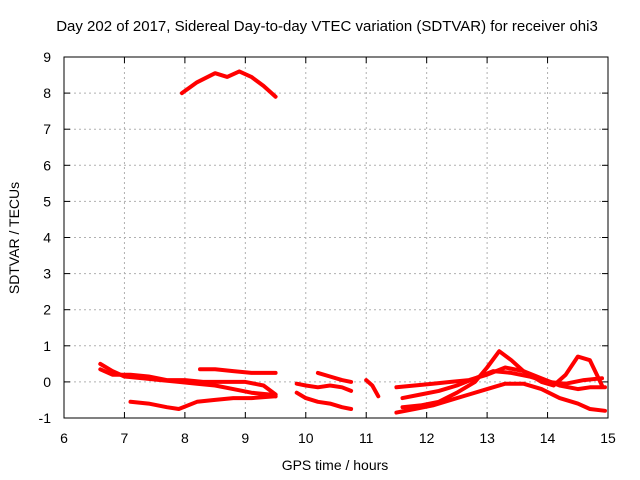  What do you see at coordinates (47, 93) in the screenshot?
I see `y-tick-label: 8` at bounding box center [47, 93].